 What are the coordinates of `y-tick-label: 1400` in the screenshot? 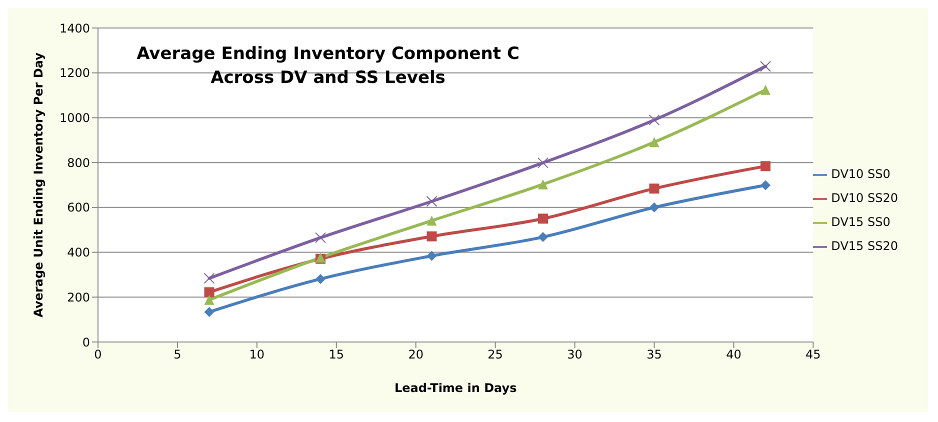 It's located at (74, 28).